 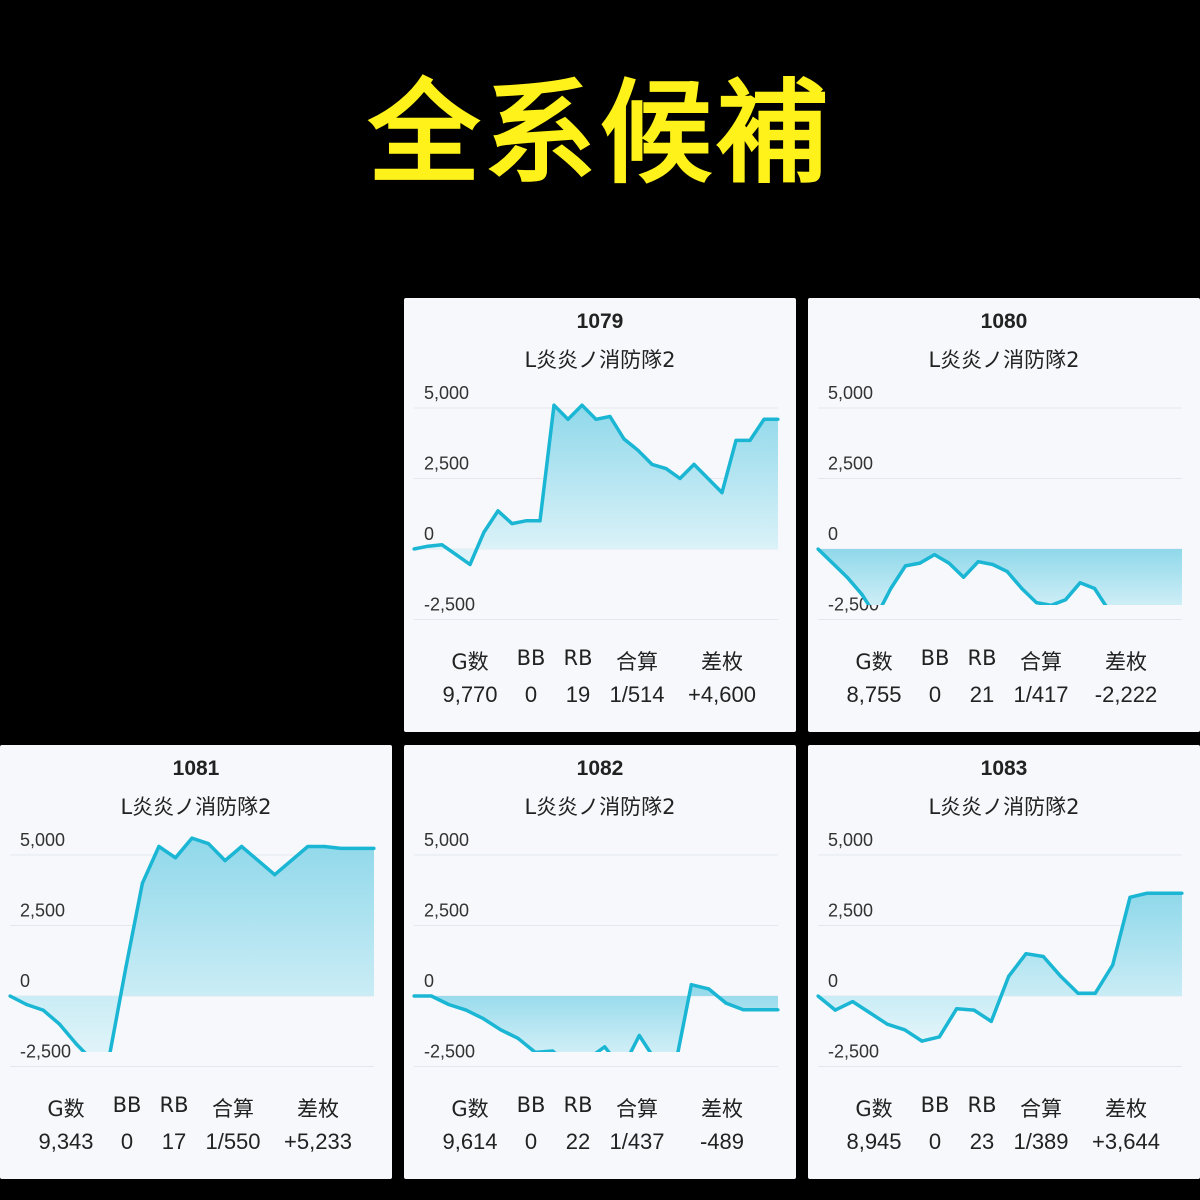 I want to click on diff-value: +5,233, so click(x=318, y=1141).